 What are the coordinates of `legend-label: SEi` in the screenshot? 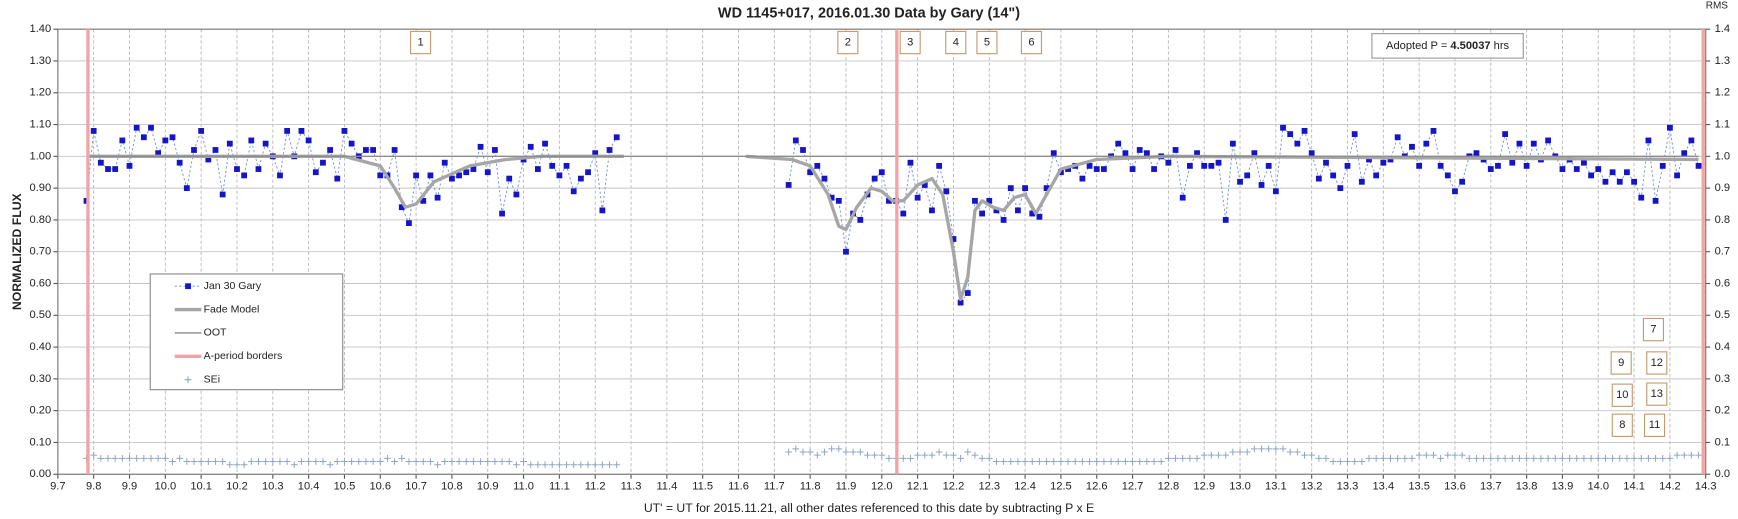 It's located at (212, 379).